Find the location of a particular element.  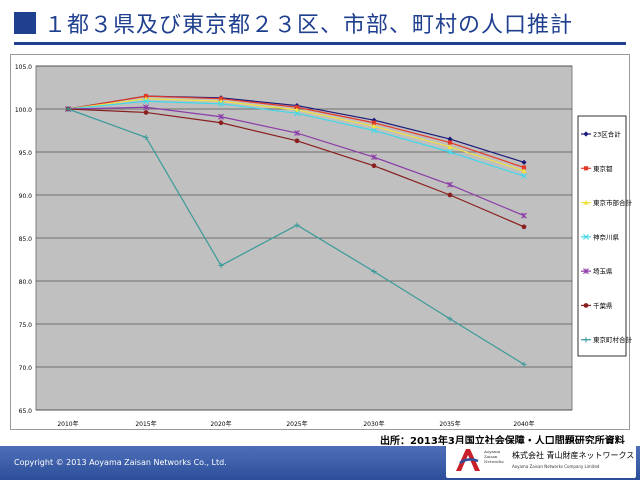

company-logo-icon is located at coordinates (468, 460).